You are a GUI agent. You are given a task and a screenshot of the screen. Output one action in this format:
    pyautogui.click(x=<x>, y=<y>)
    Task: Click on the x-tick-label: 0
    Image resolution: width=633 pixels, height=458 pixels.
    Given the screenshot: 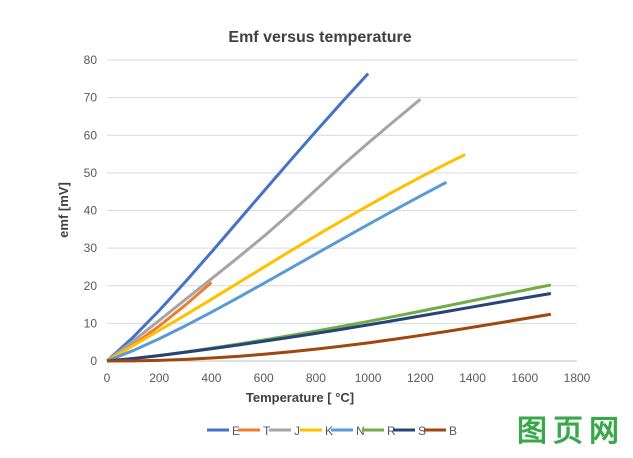 What is the action you would take?
    pyautogui.click(x=107, y=378)
    